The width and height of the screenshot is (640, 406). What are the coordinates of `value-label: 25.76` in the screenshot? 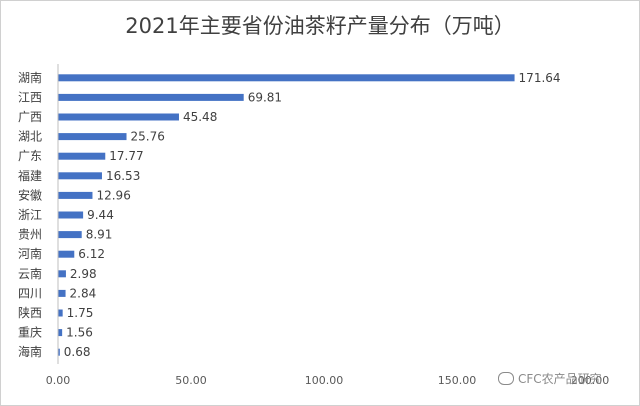 It's located at (148, 137).